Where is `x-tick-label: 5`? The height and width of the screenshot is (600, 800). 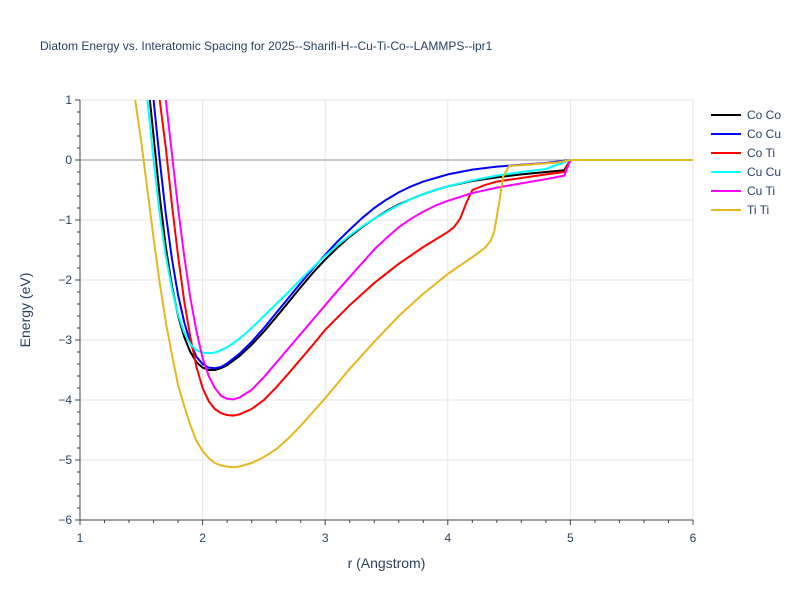
x-tick-label: 5 is located at coordinates (570, 538).